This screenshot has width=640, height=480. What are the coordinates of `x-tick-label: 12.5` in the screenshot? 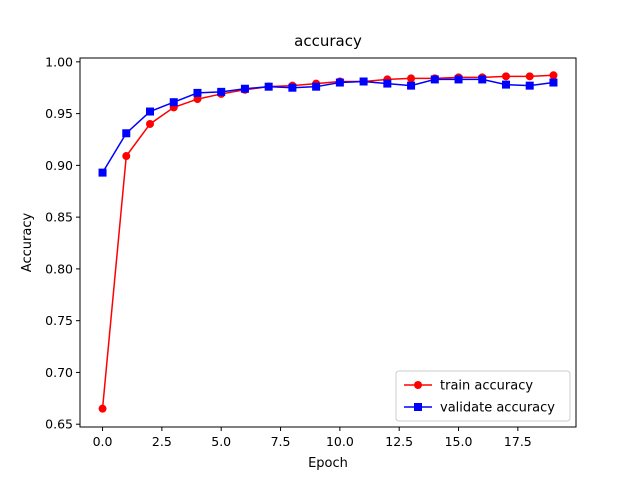 It's located at (399, 441).